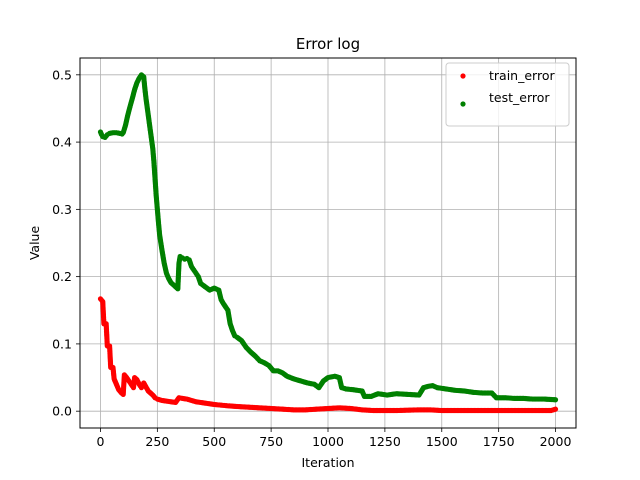 The image size is (640, 480). Describe the element at coordinates (499, 441) in the screenshot. I see `x-tick-label: 1750` at that location.